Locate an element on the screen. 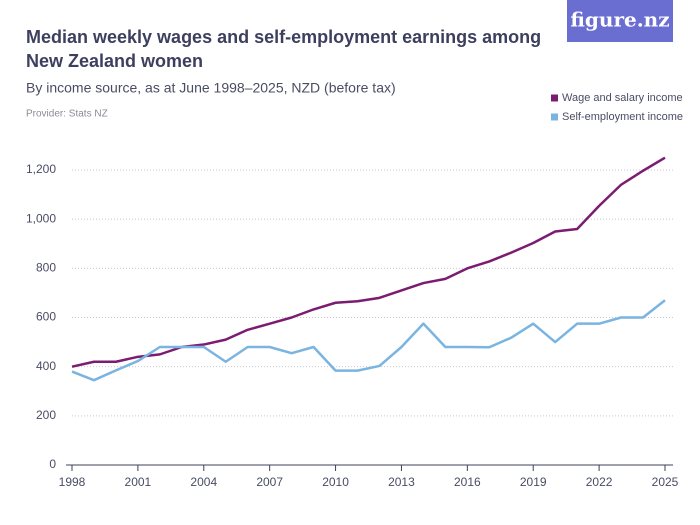 This screenshot has width=700, height=525. y-tick-label: 800 is located at coordinates (46, 268).